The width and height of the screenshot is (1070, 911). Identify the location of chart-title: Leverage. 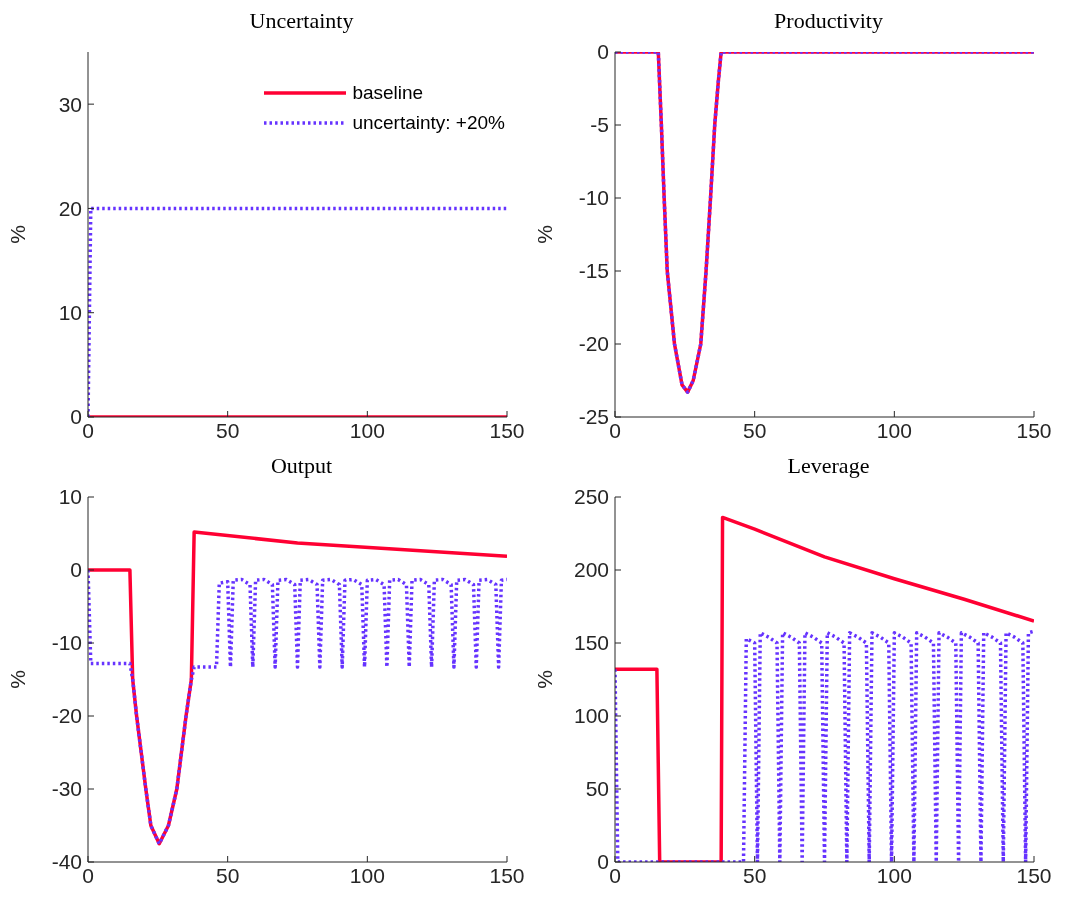
(828, 466).